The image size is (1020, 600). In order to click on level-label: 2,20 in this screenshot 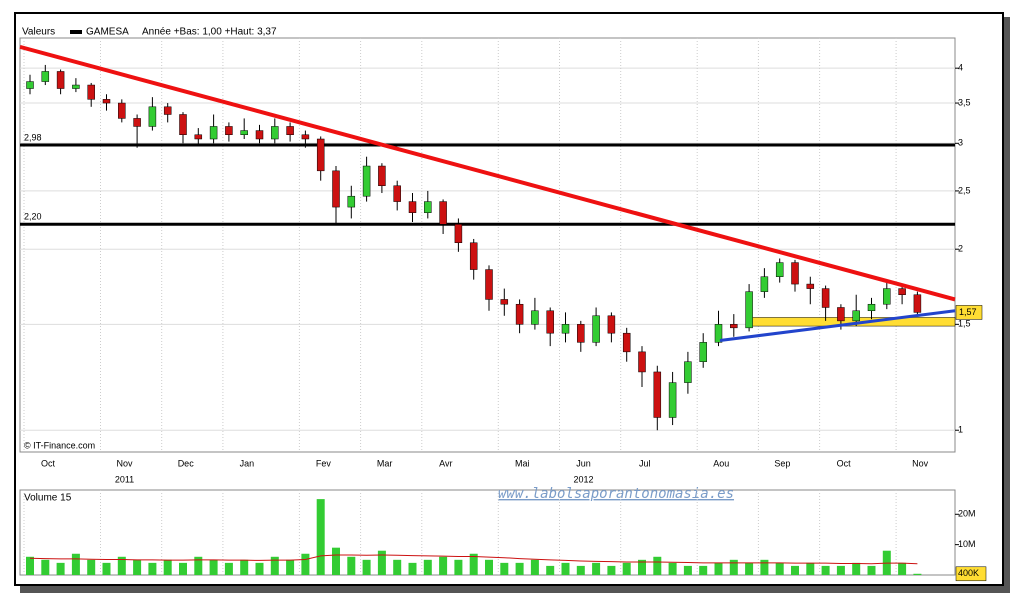, I will do `click(33, 217)`.